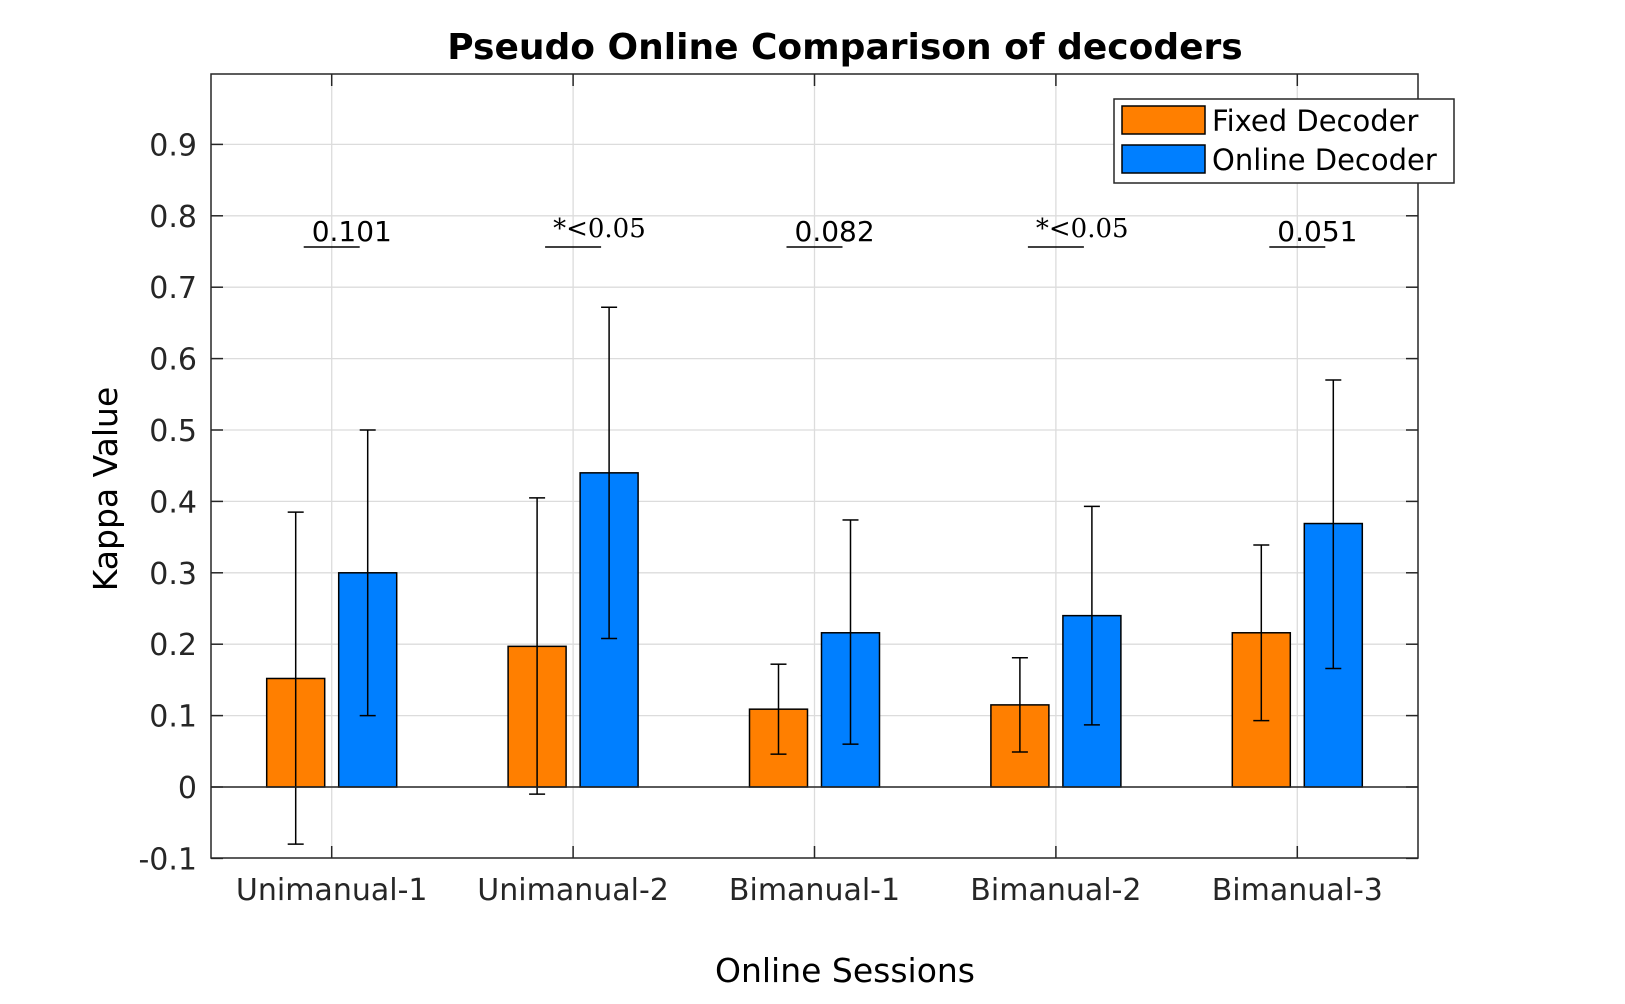 This screenshot has height=1004, width=1625. What do you see at coordinates (1055, 890) in the screenshot?
I see `x-tick-label: Bimanual-2` at bounding box center [1055, 890].